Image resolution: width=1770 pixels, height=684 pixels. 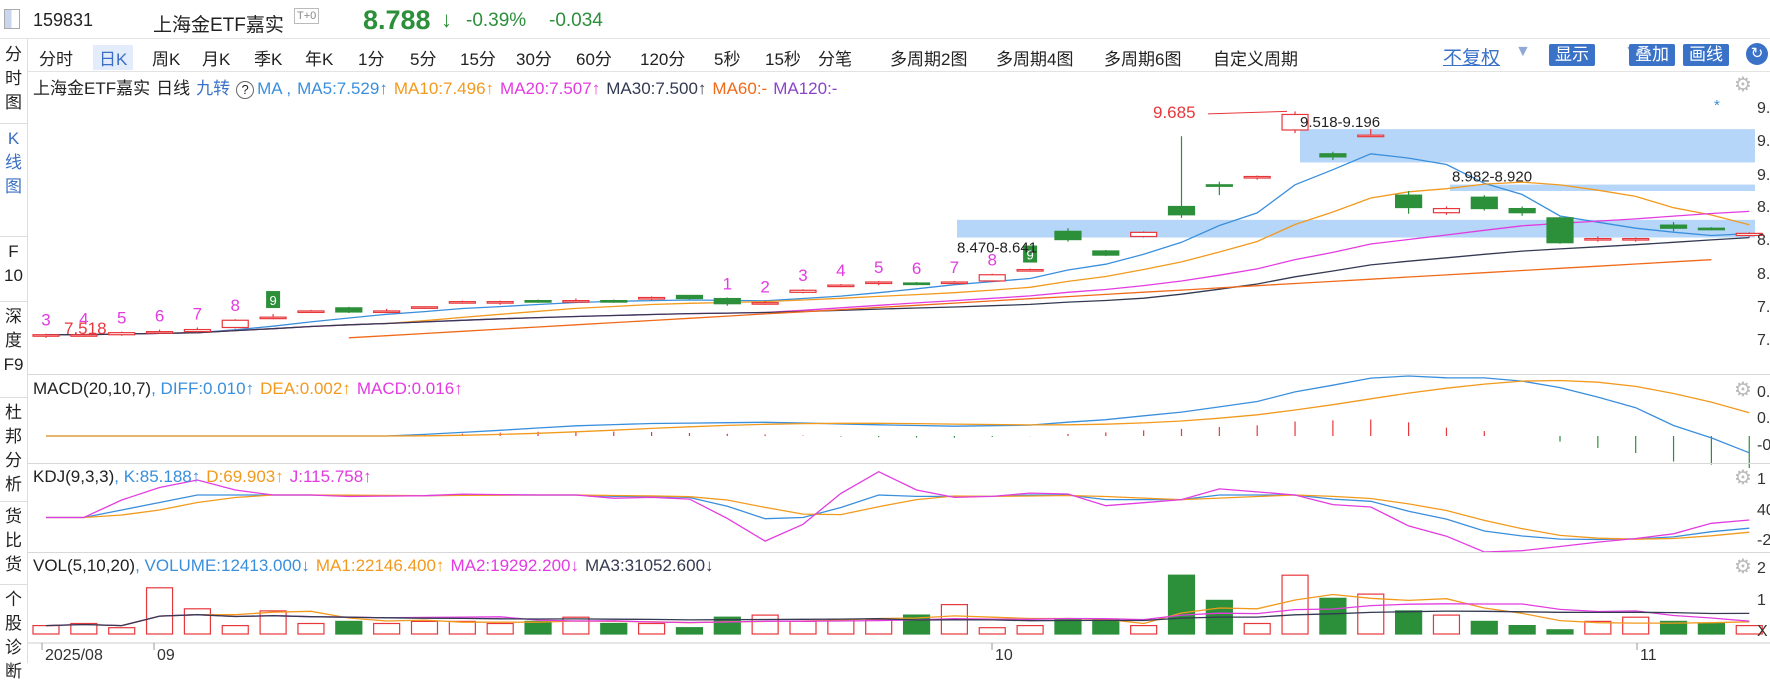 What do you see at coordinates (56, 59) in the screenshot?
I see `period-tab: 分时` at bounding box center [56, 59].